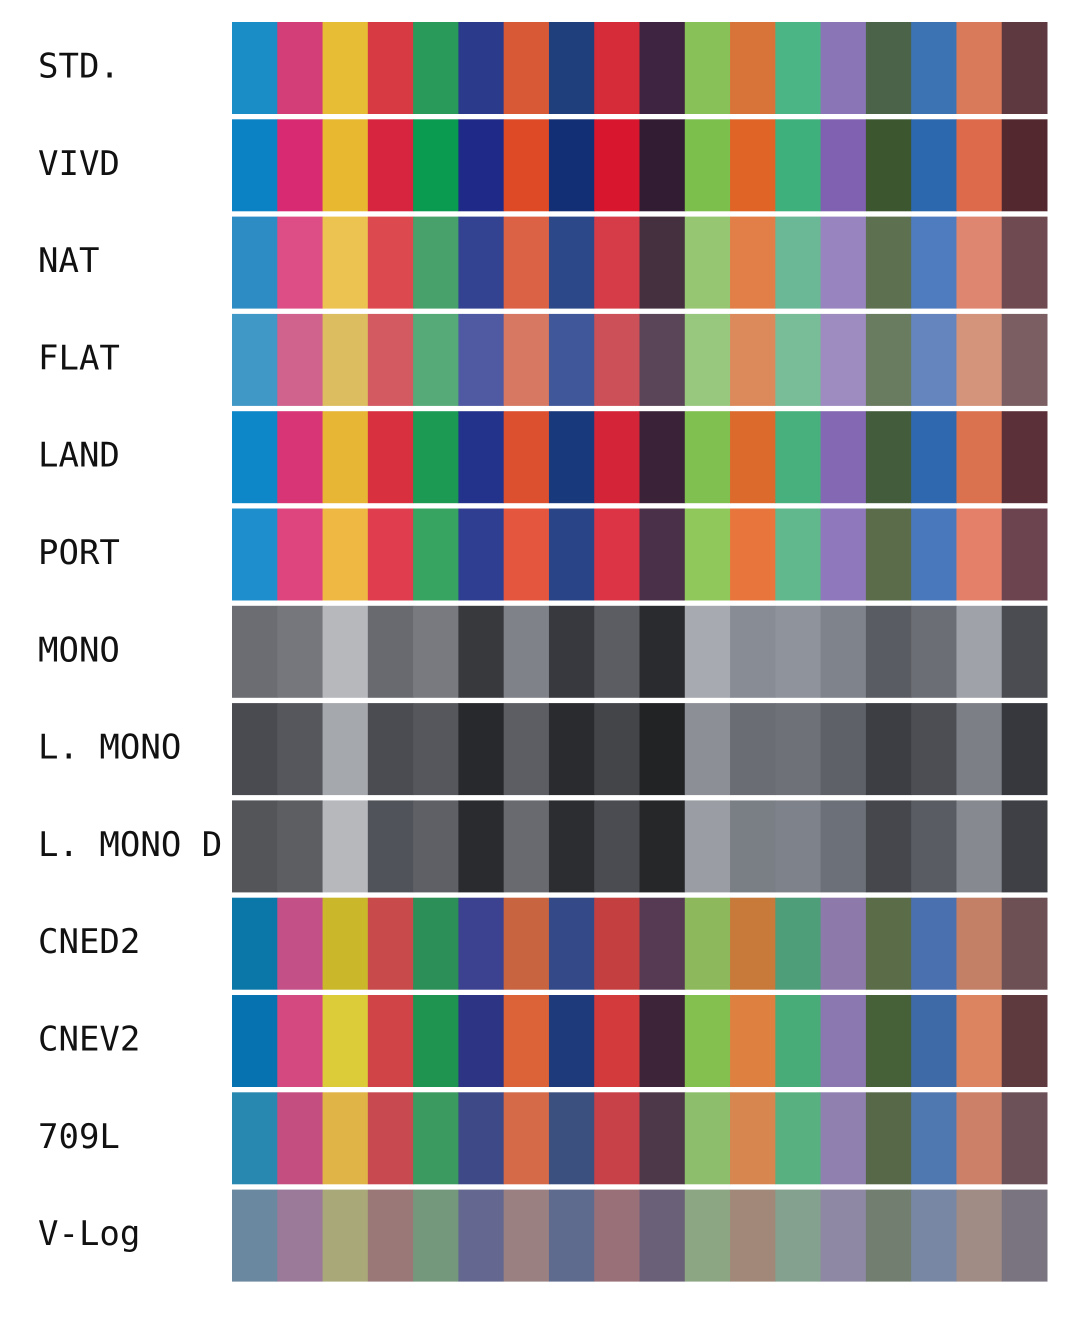 The height and width of the screenshot is (1320, 1080). What do you see at coordinates (79, 358) in the screenshot?
I see `row-label: FLAT` at bounding box center [79, 358].